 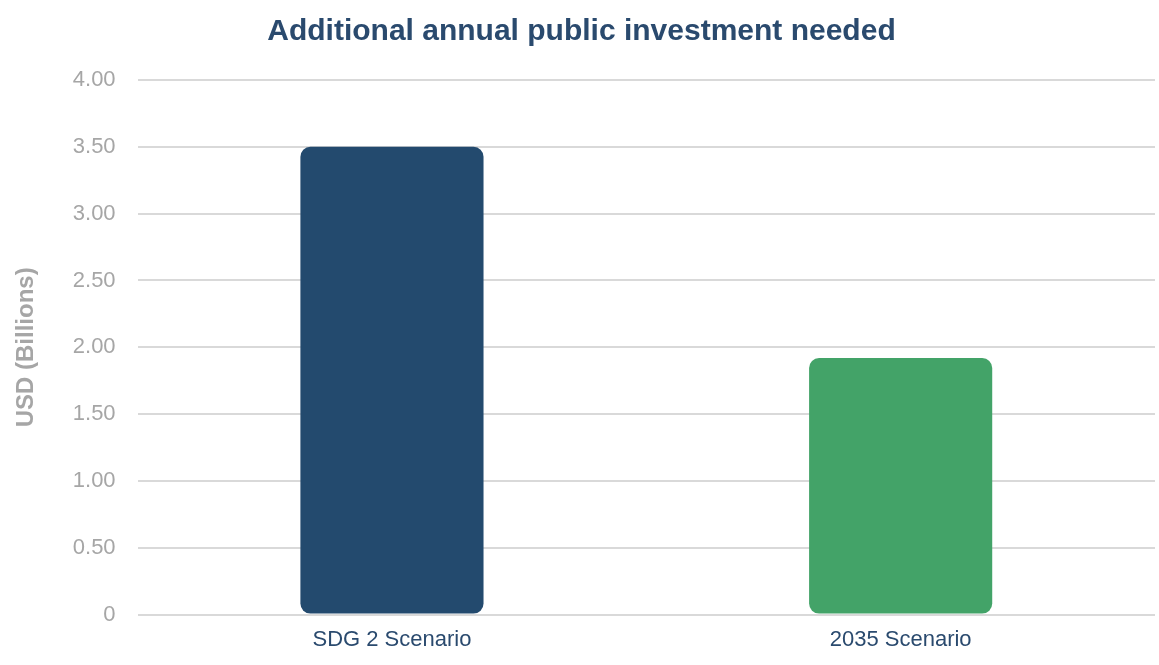 What do you see at coordinates (900, 638) in the screenshot?
I see `x-tick-label: 2035 Scenario` at bounding box center [900, 638].